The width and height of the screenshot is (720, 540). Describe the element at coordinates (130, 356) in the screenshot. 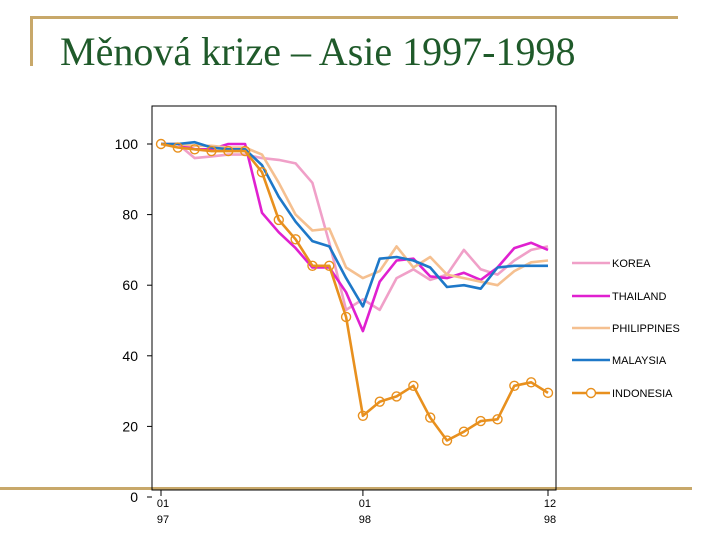

I see `y-tick-label: 40` at that location.